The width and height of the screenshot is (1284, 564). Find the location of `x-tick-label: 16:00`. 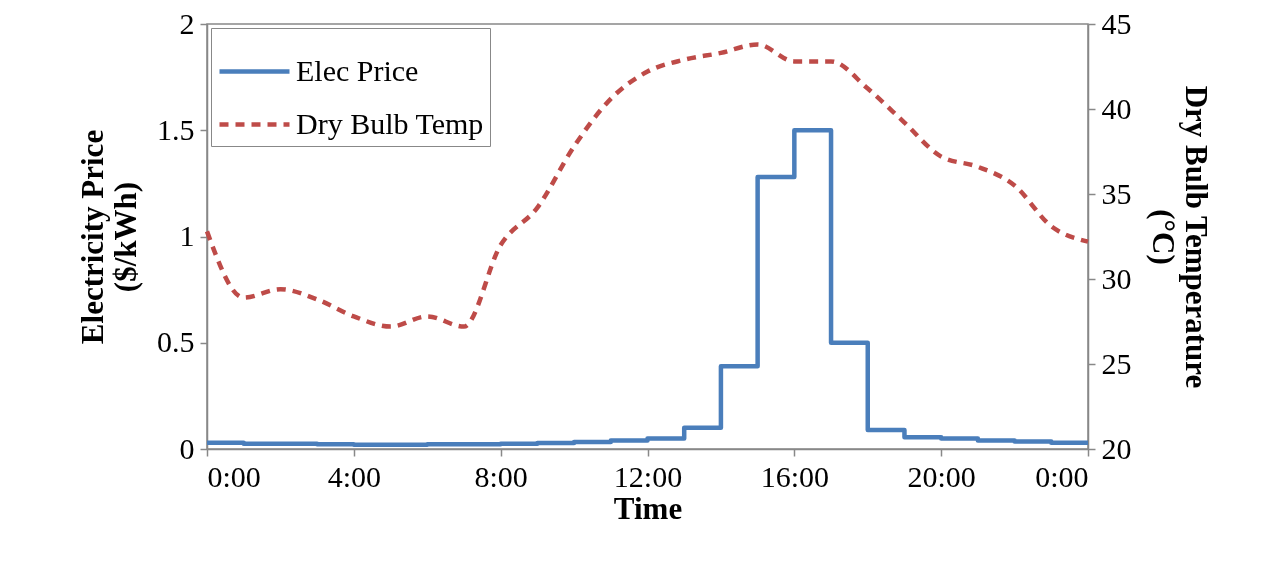

x-tick-label: 16:00 is located at coordinates (795, 476).